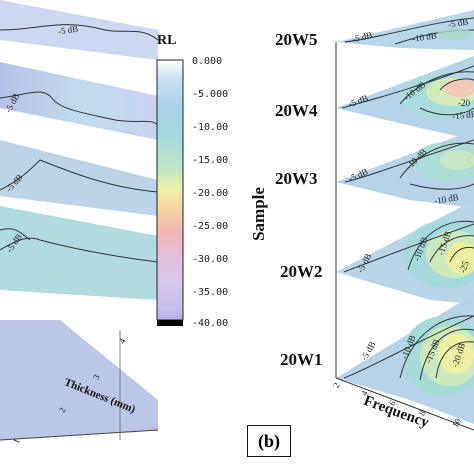  I want to click on frequency-axis-line, so click(404, 404).